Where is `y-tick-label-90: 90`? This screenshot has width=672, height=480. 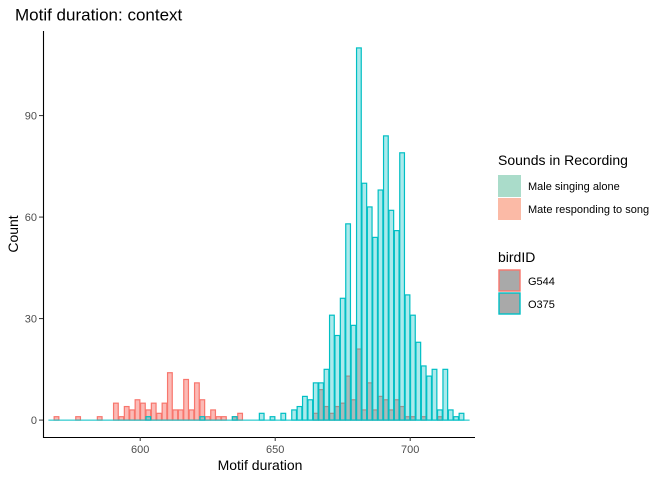 y-tick-label-90: 90 is located at coordinates (31, 117).